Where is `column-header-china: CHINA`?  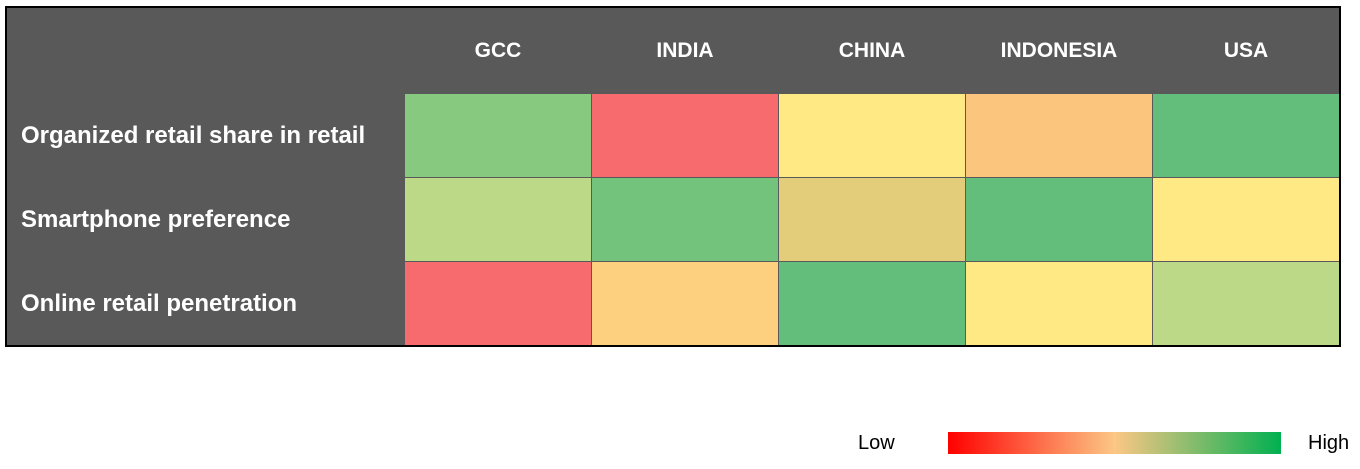
column-header-china: CHINA is located at coordinates (872, 50).